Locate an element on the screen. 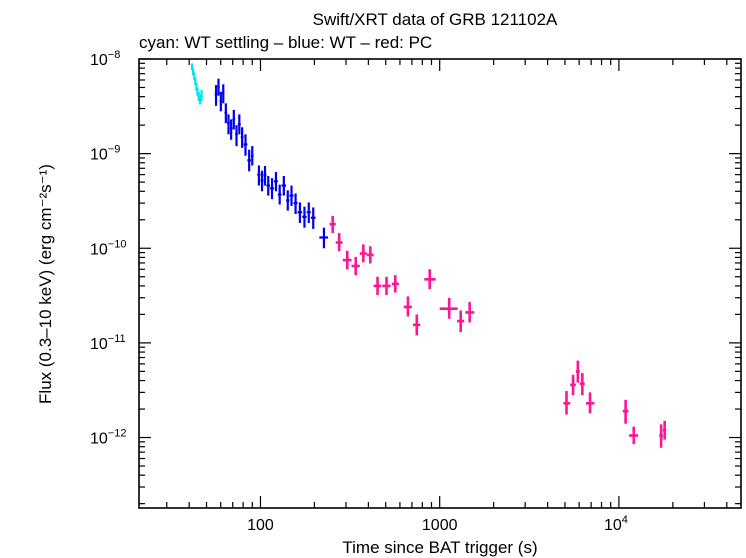  y-tick-label: 10⁻⁸ is located at coordinates (105, 59).